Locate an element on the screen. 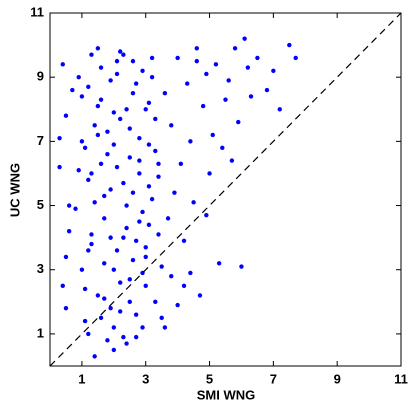 This screenshot has width=415, height=411. y-tick-label: 3 is located at coordinates (40, 268).